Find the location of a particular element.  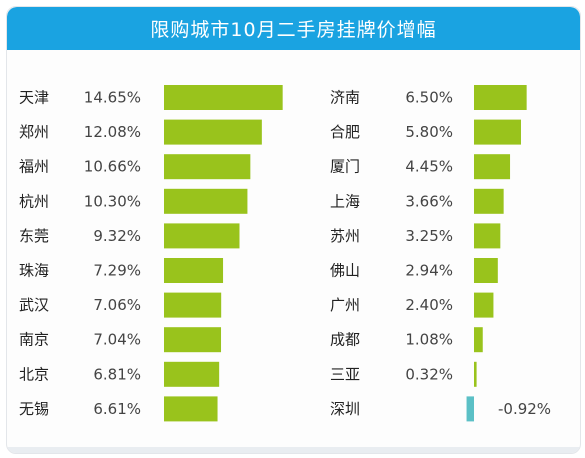

category-label: 上海 is located at coordinates (345, 201).